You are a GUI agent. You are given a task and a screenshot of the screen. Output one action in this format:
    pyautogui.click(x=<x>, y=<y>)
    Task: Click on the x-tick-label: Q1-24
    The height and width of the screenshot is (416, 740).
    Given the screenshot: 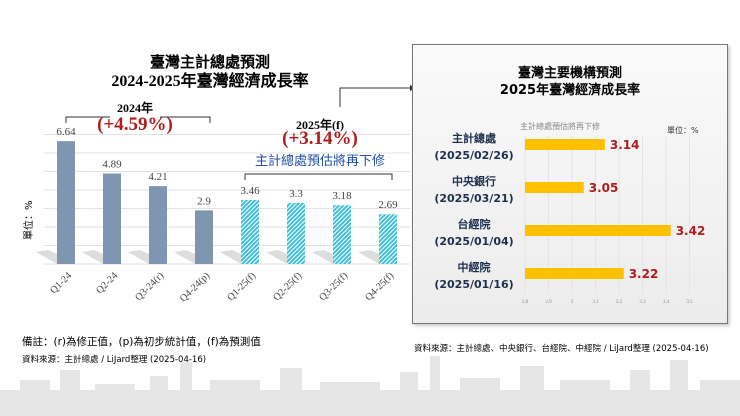 What is the action you would take?
    pyautogui.click(x=61, y=283)
    